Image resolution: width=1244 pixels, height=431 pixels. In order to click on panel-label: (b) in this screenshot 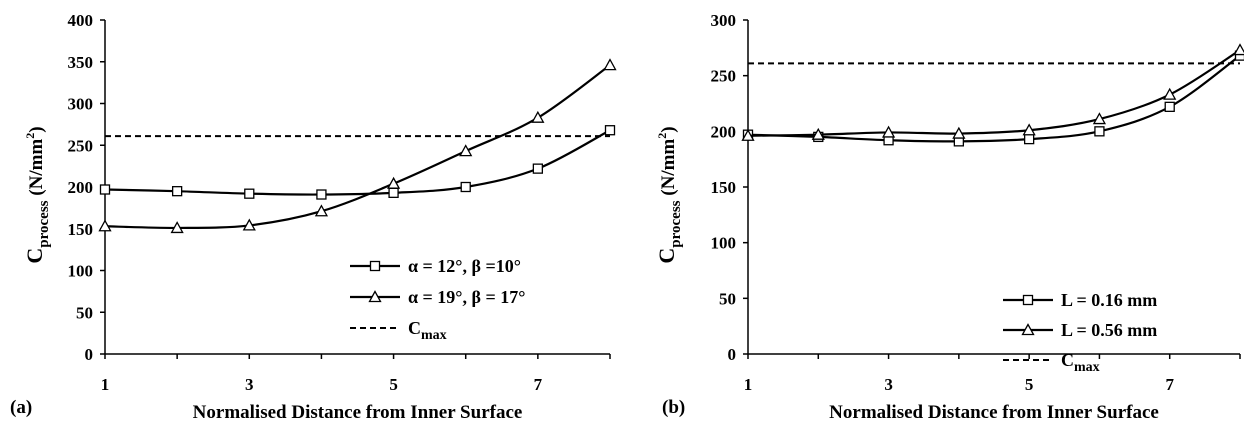, I will do `click(673, 407)`.